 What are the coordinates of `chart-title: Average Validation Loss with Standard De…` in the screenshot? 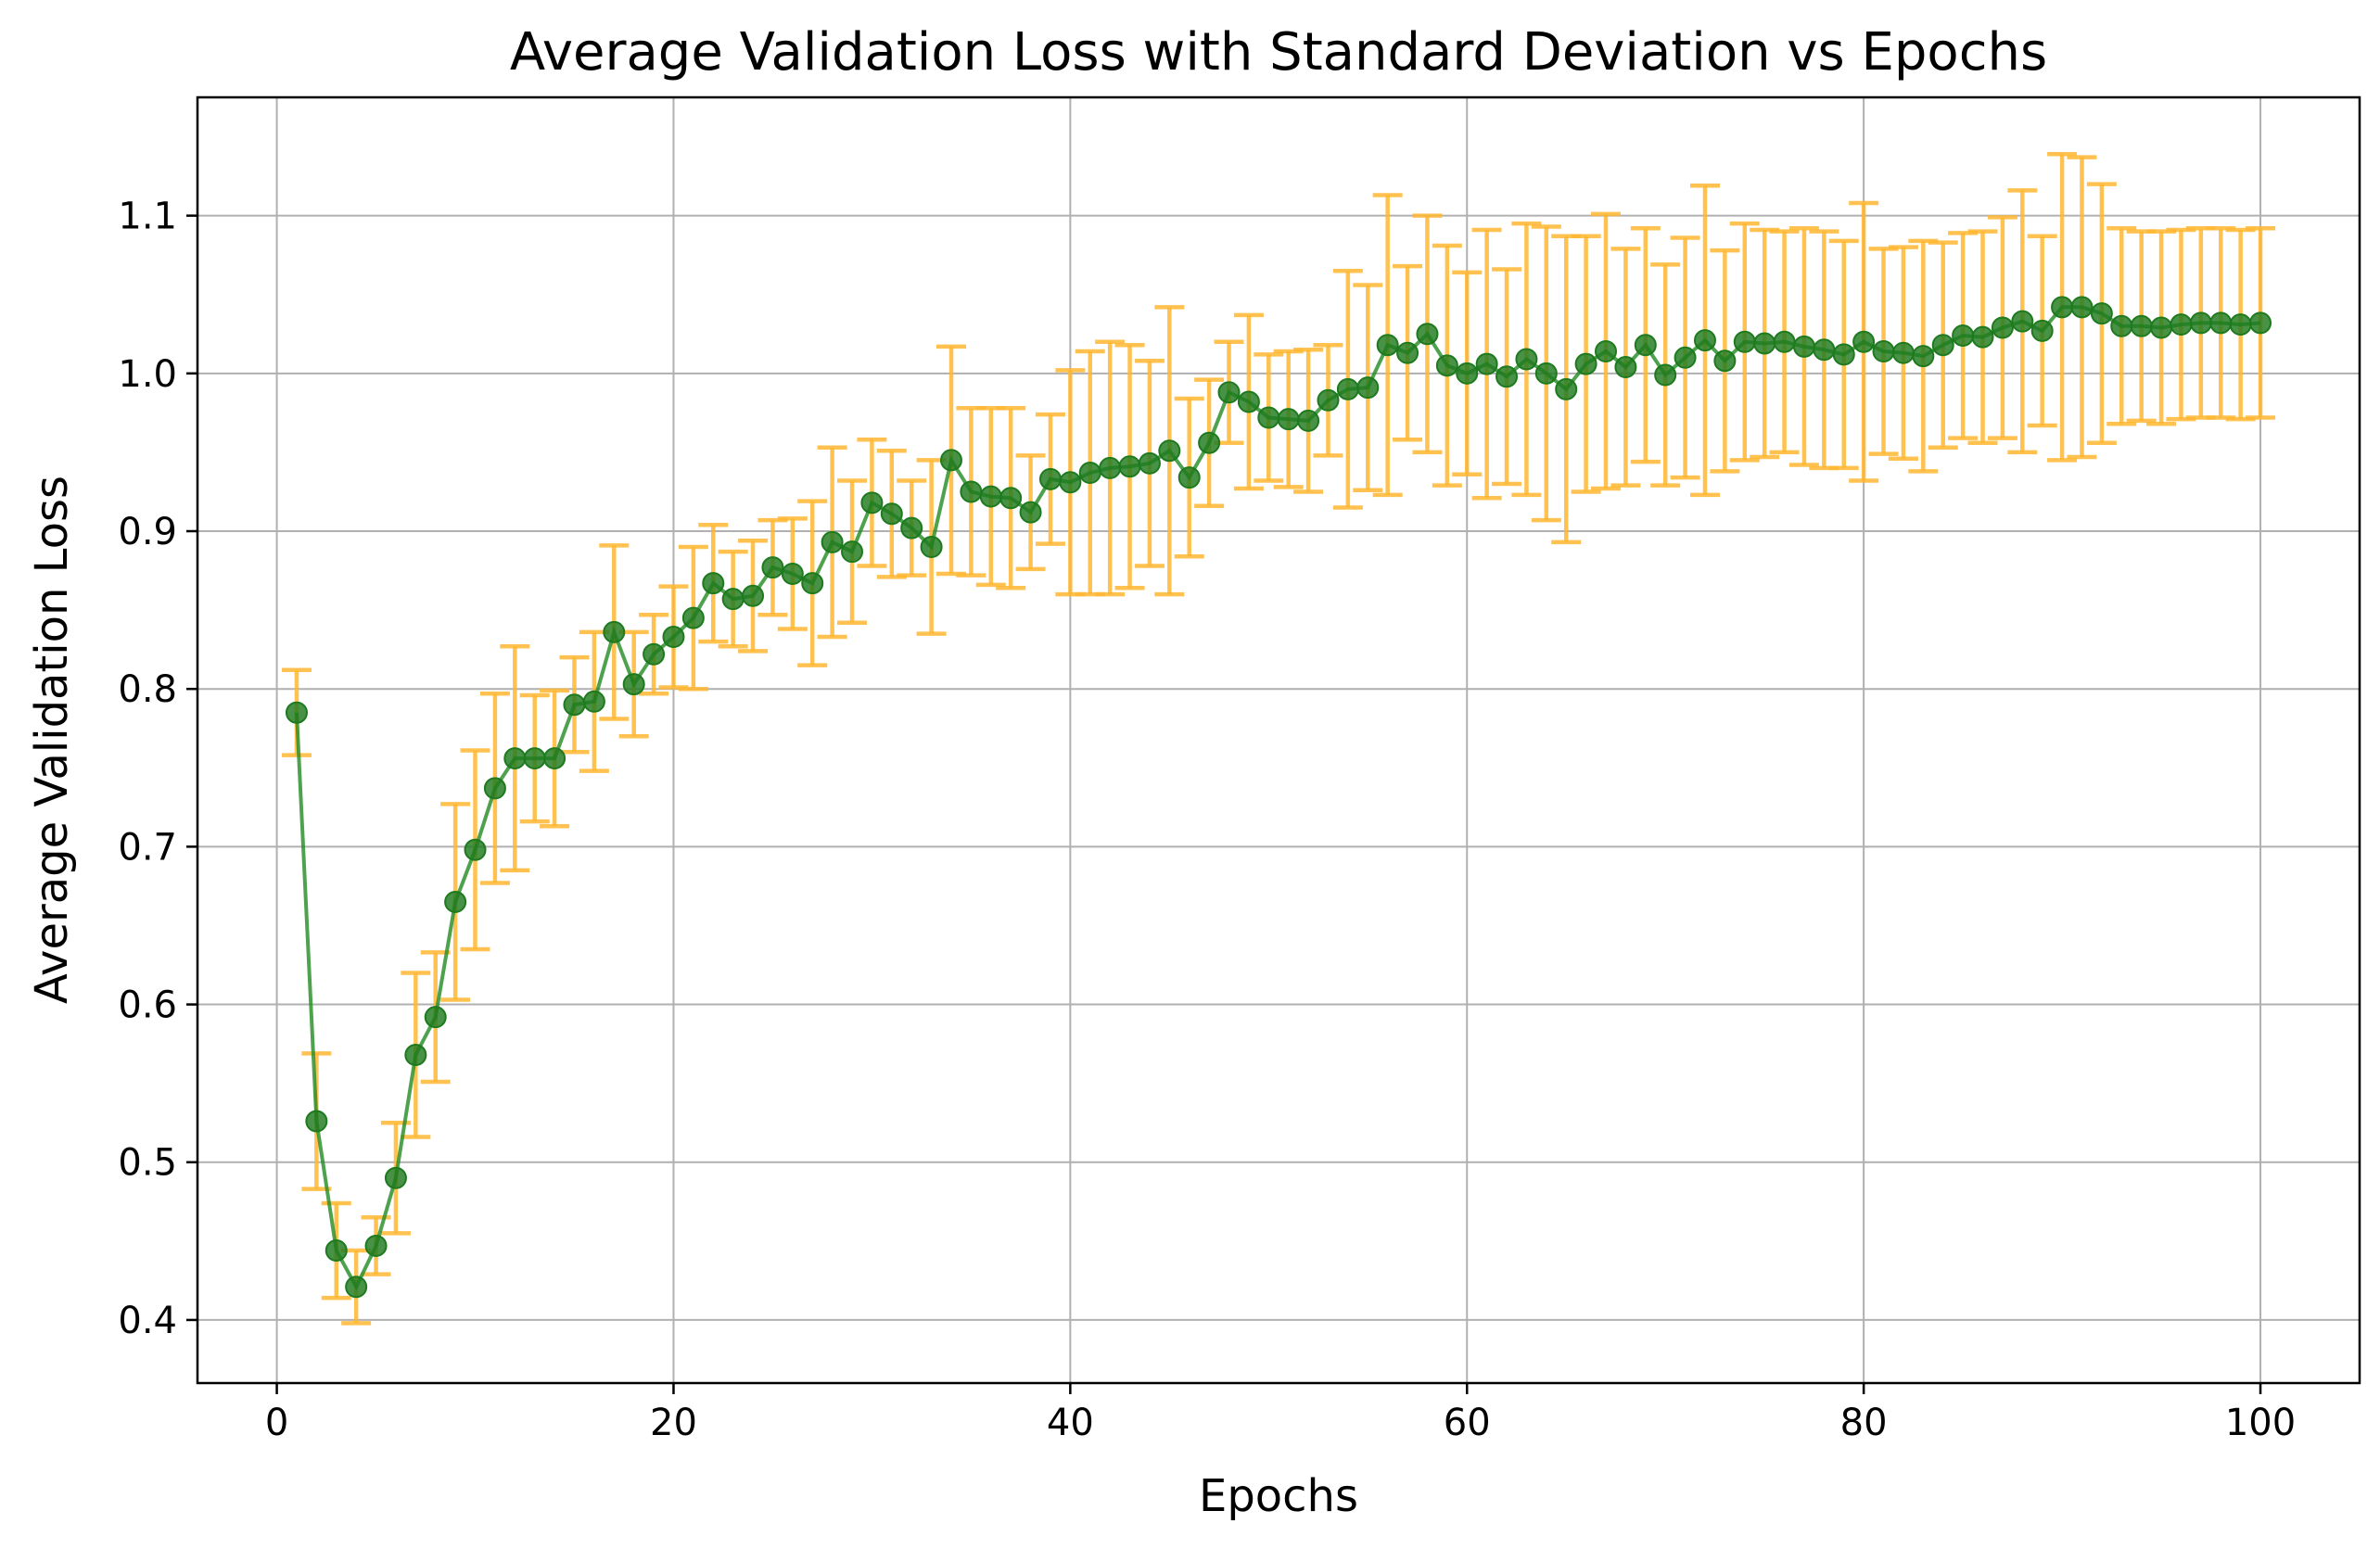 It's located at (1278, 52).